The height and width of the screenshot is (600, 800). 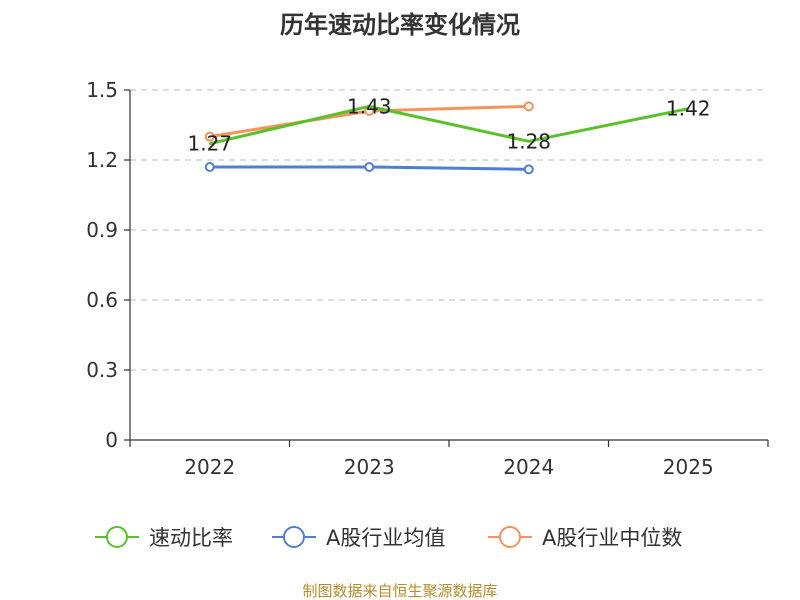 What do you see at coordinates (399, 591) in the screenshot?
I see `source-note: 制图数据来自恒生聚源数据库` at bounding box center [399, 591].